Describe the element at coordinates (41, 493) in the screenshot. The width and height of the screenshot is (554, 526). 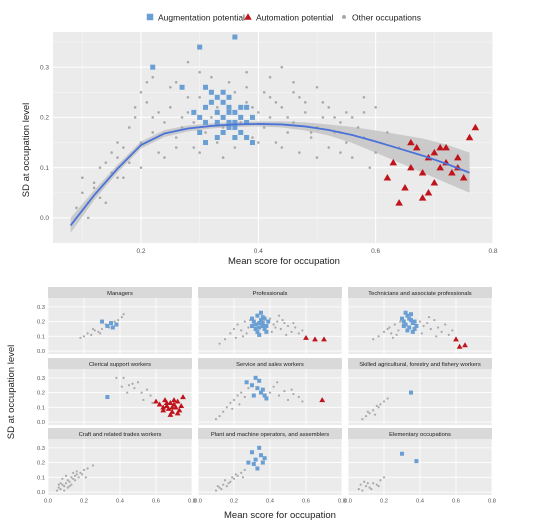
I see `facet-y-tick-label: 0.0` at that location.